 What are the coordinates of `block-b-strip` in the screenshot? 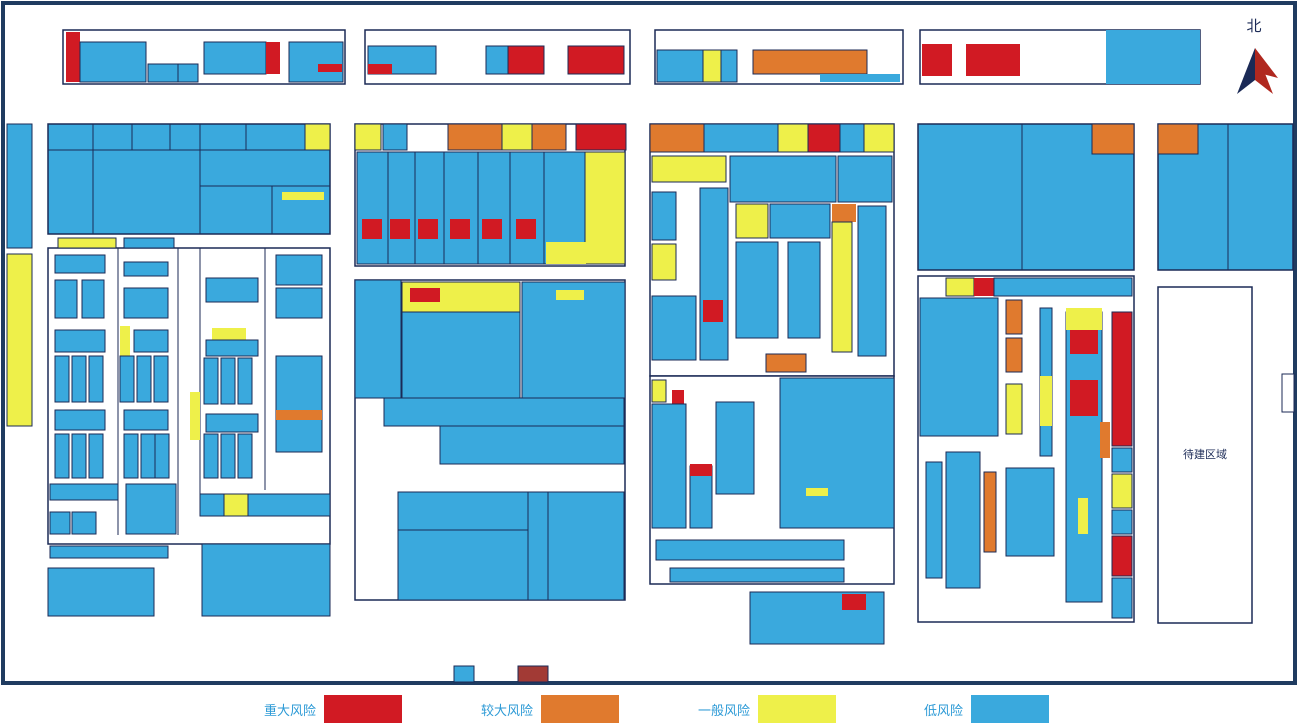 It's located at (109, 552).